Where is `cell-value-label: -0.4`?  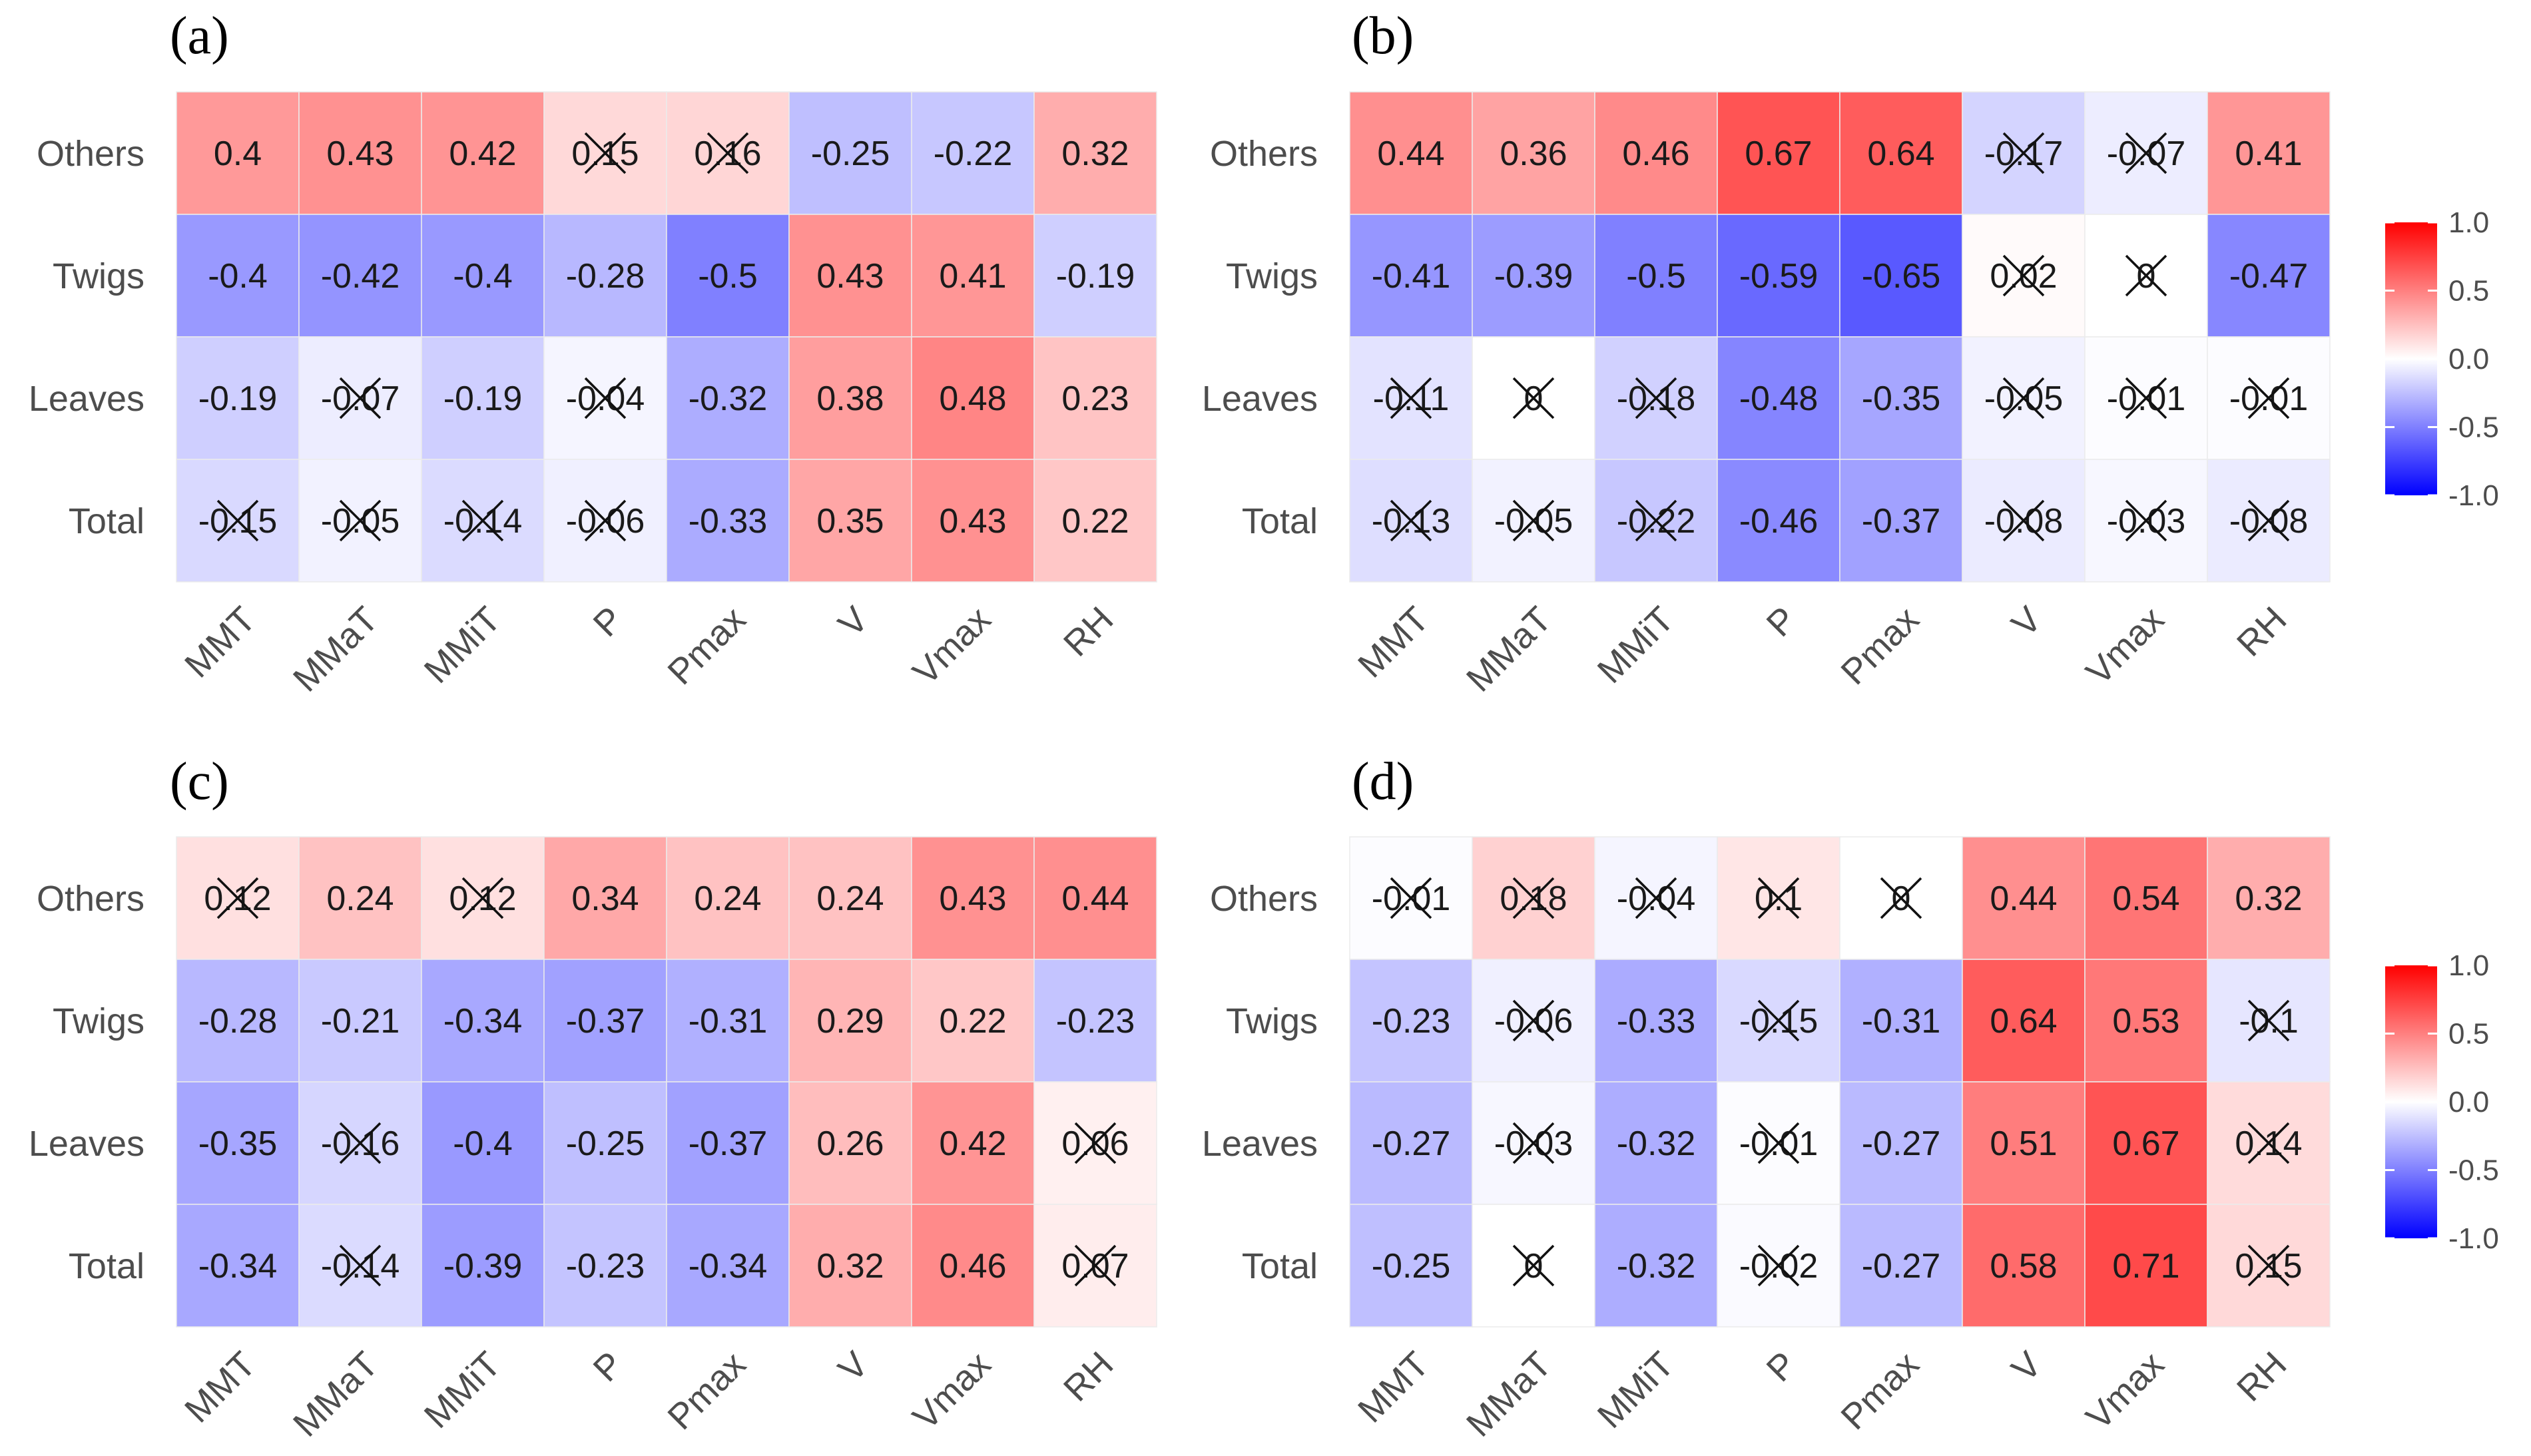 cell-value-label: -0.4 is located at coordinates (238, 276).